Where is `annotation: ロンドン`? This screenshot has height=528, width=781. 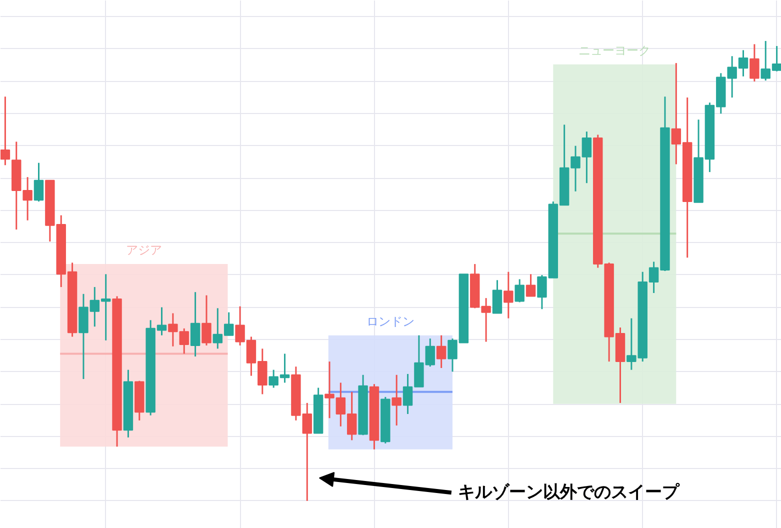
annotation: ロンドン is located at coordinates (390, 321).